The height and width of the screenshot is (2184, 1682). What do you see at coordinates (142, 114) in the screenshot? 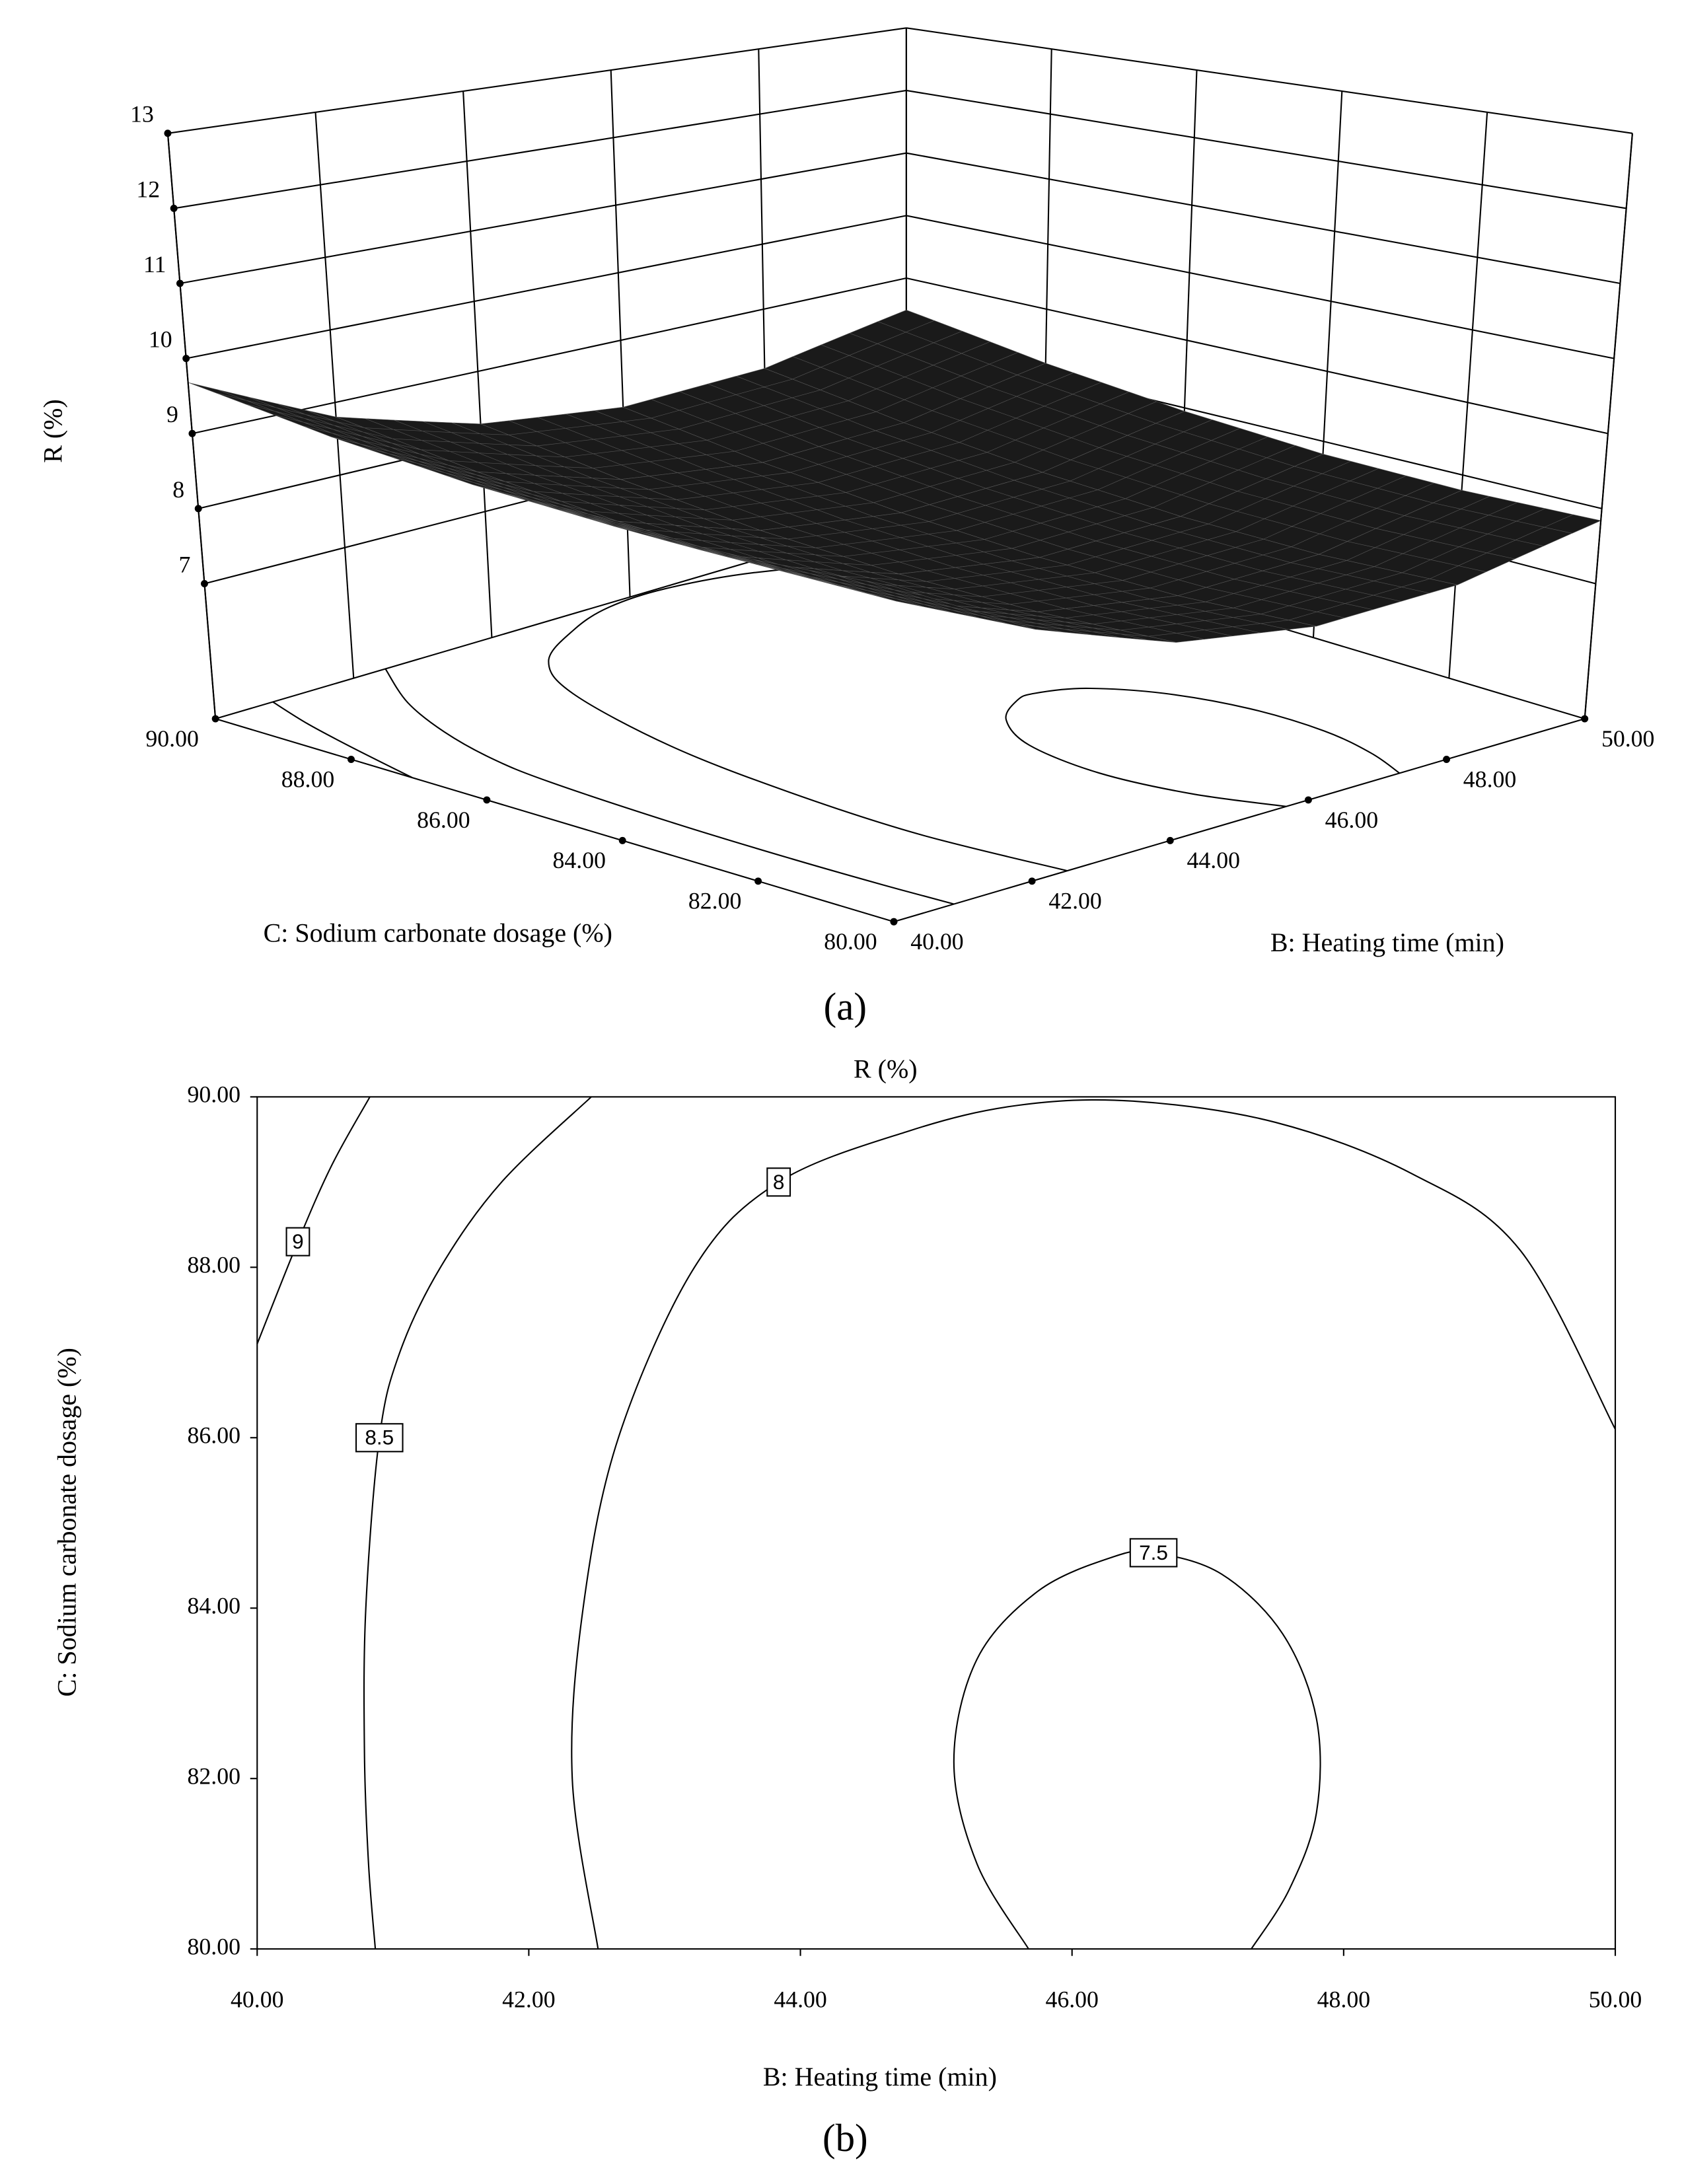
I see `z-tick-label: 13` at bounding box center [142, 114].